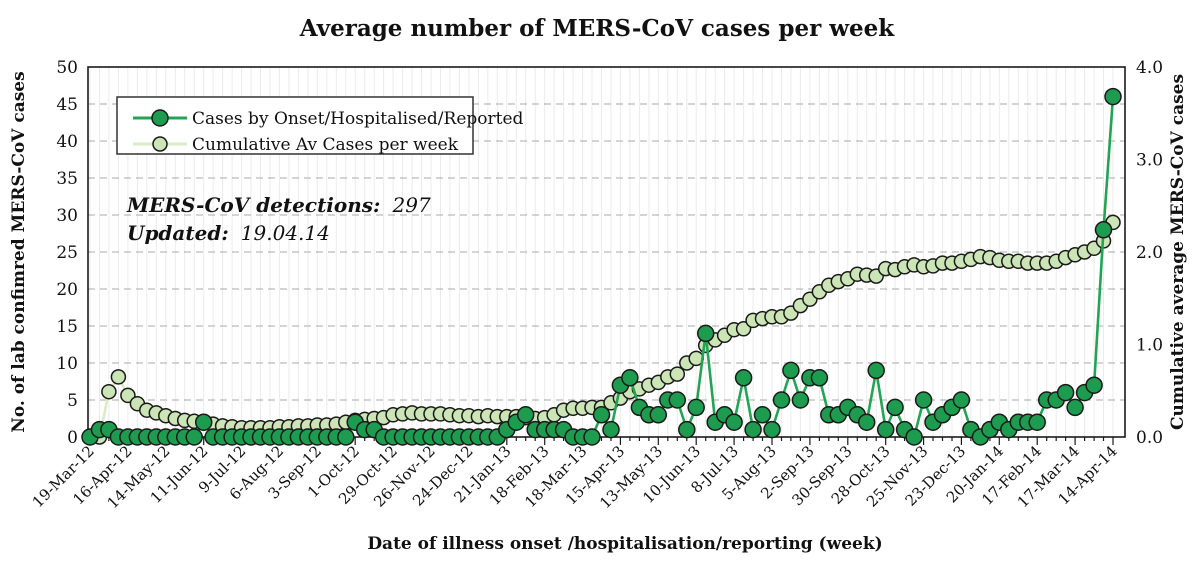  What do you see at coordinates (67, 68) in the screenshot?
I see `y-axis-left-tick-label: 50` at bounding box center [67, 68].